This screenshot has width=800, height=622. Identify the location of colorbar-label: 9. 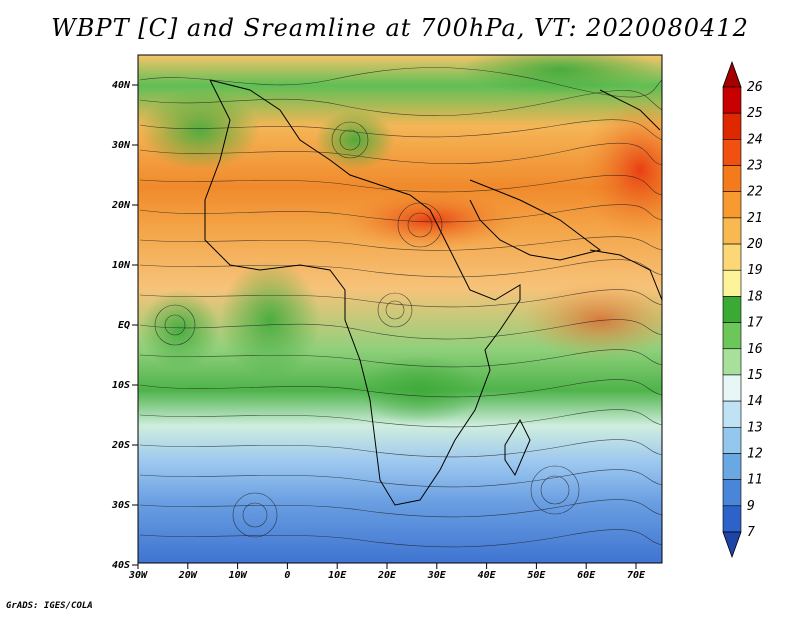
(751, 506).